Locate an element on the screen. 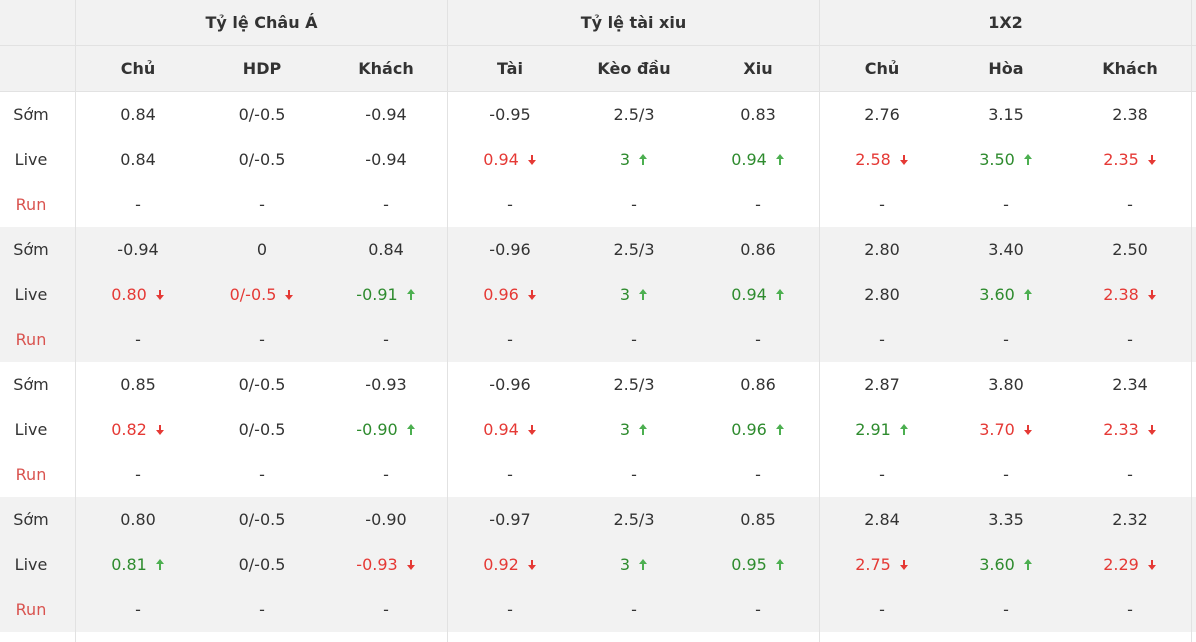 This screenshot has width=1196, height=642. odds-cell-1x2-home: 2.87 is located at coordinates (882, 384).